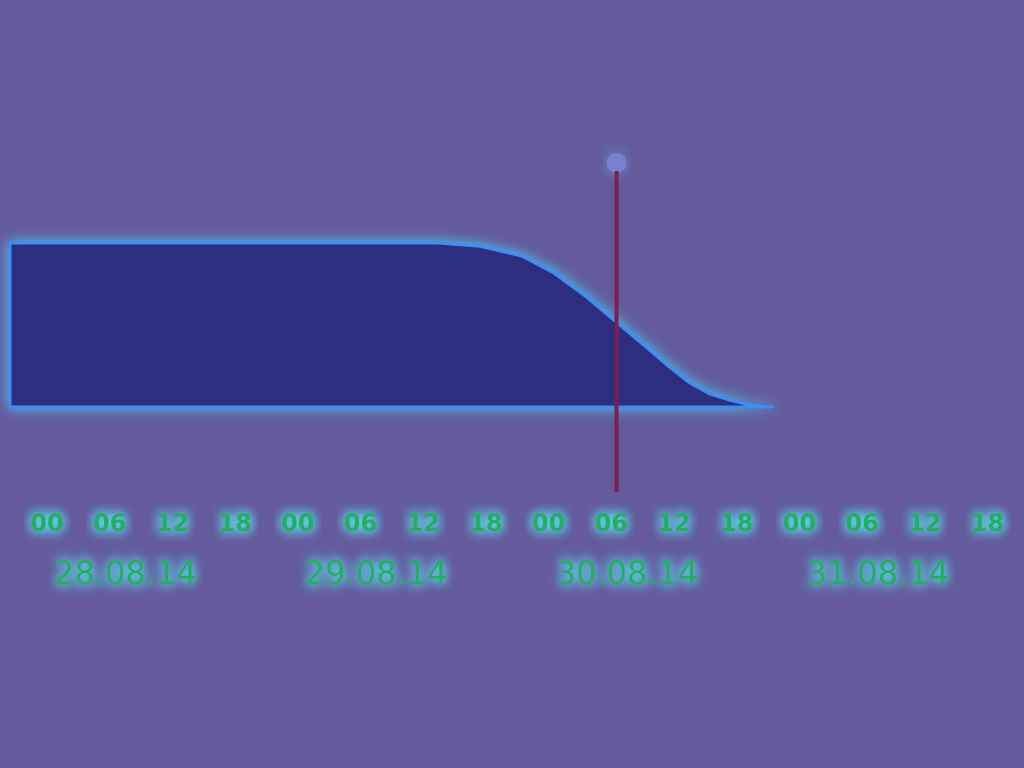  Describe the element at coordinates (125, 573) in the screenshot. I see `date-label: 28.08.14` at that location.